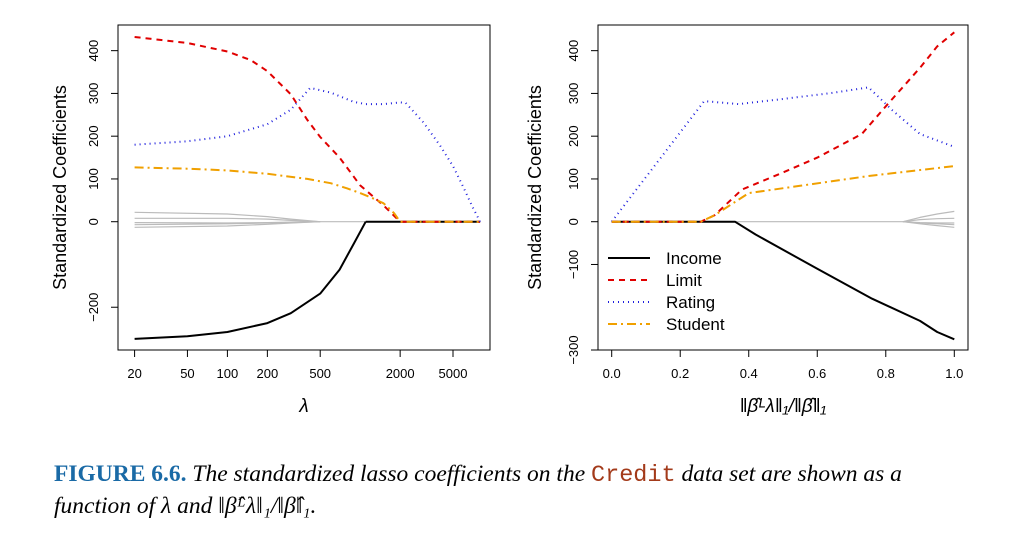  I want to click on x-axis-title: λ, so click(303, 406).